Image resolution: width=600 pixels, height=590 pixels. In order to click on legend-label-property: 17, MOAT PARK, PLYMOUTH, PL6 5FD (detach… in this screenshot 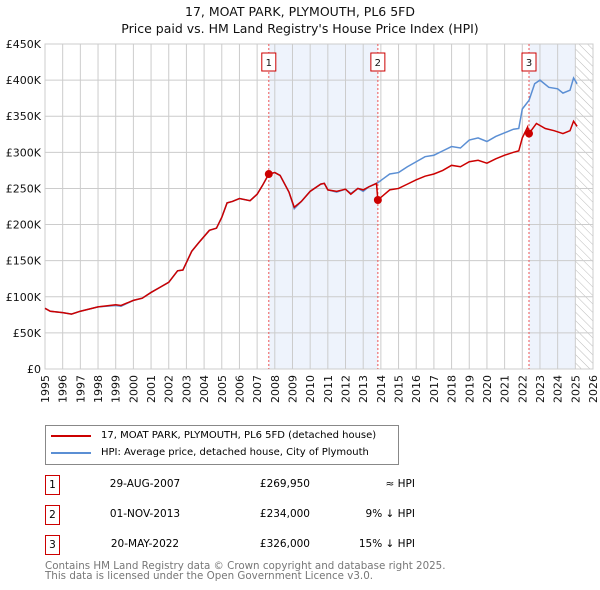, I will do `click(239, 435)`.